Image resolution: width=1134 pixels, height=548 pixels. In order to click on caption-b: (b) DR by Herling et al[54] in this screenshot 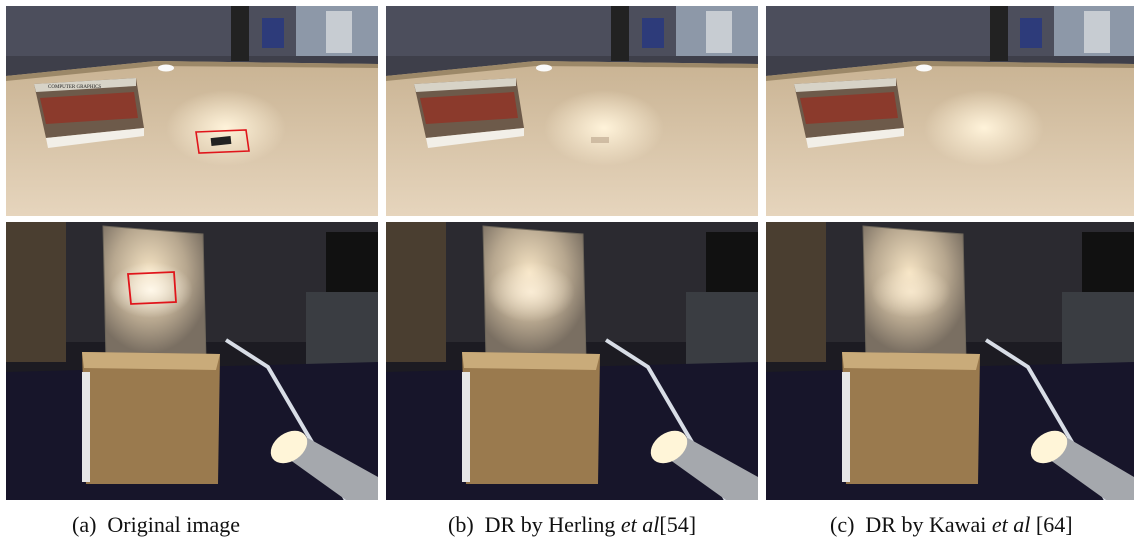, I will do `click(572, 525)`.